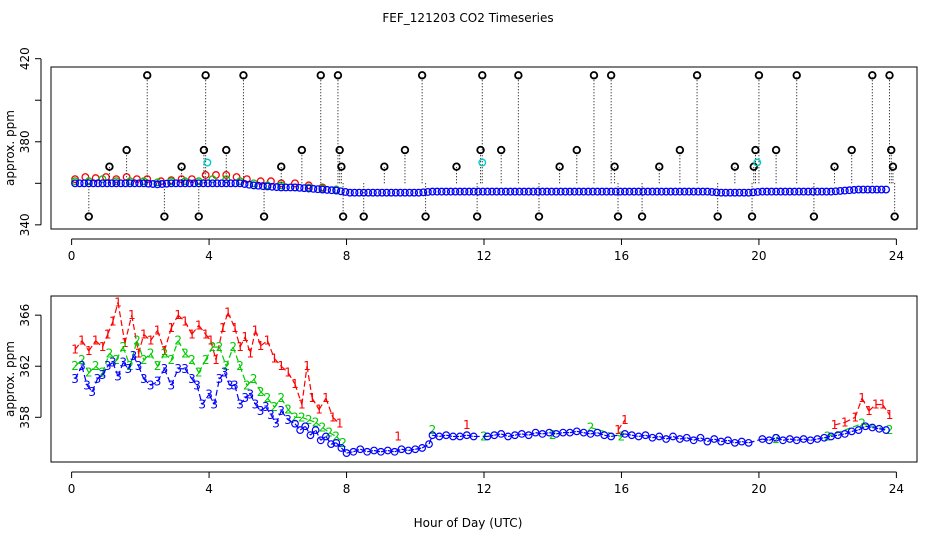  Describe the element at coordinates (621, 489) in the screenshot. I see `bottom-x-tick-label: 16` at that location.